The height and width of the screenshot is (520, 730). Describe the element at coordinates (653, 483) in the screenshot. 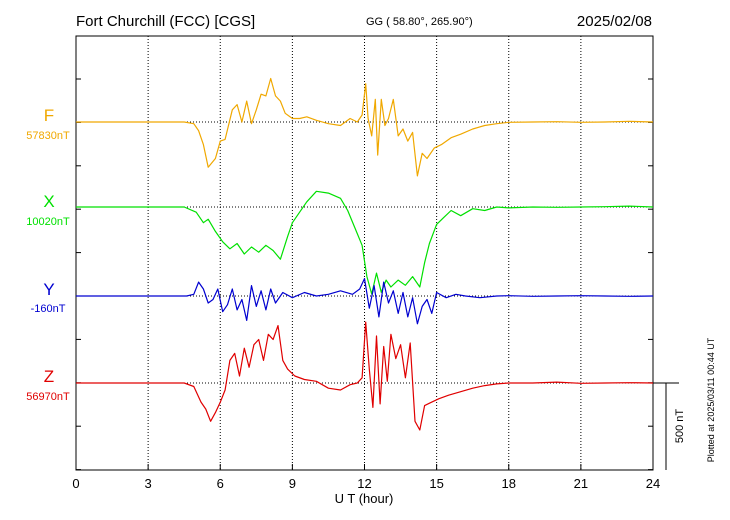

I see `x-tick-label: 24` at that location.